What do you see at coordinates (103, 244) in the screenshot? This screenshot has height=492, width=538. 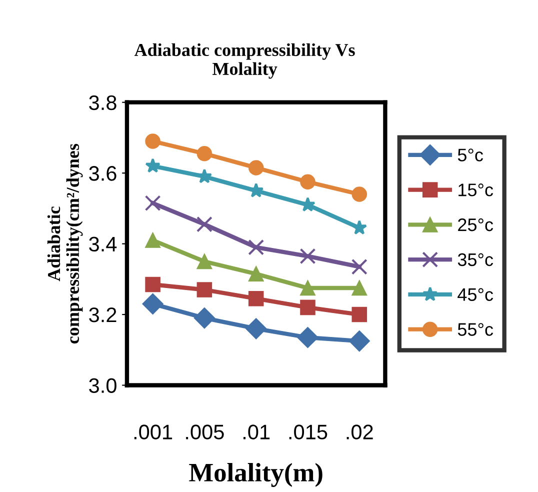 I see `y-tick-label: 3.4` at bounding box center [103, 244].